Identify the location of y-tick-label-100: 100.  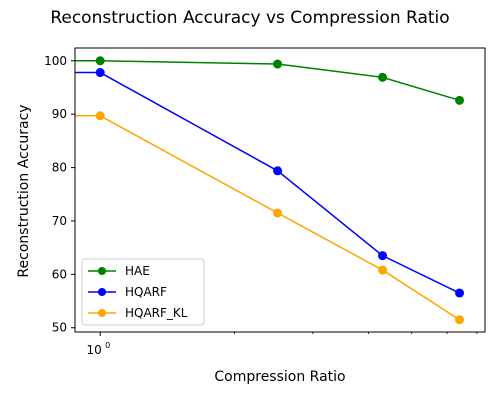
(55, 61).